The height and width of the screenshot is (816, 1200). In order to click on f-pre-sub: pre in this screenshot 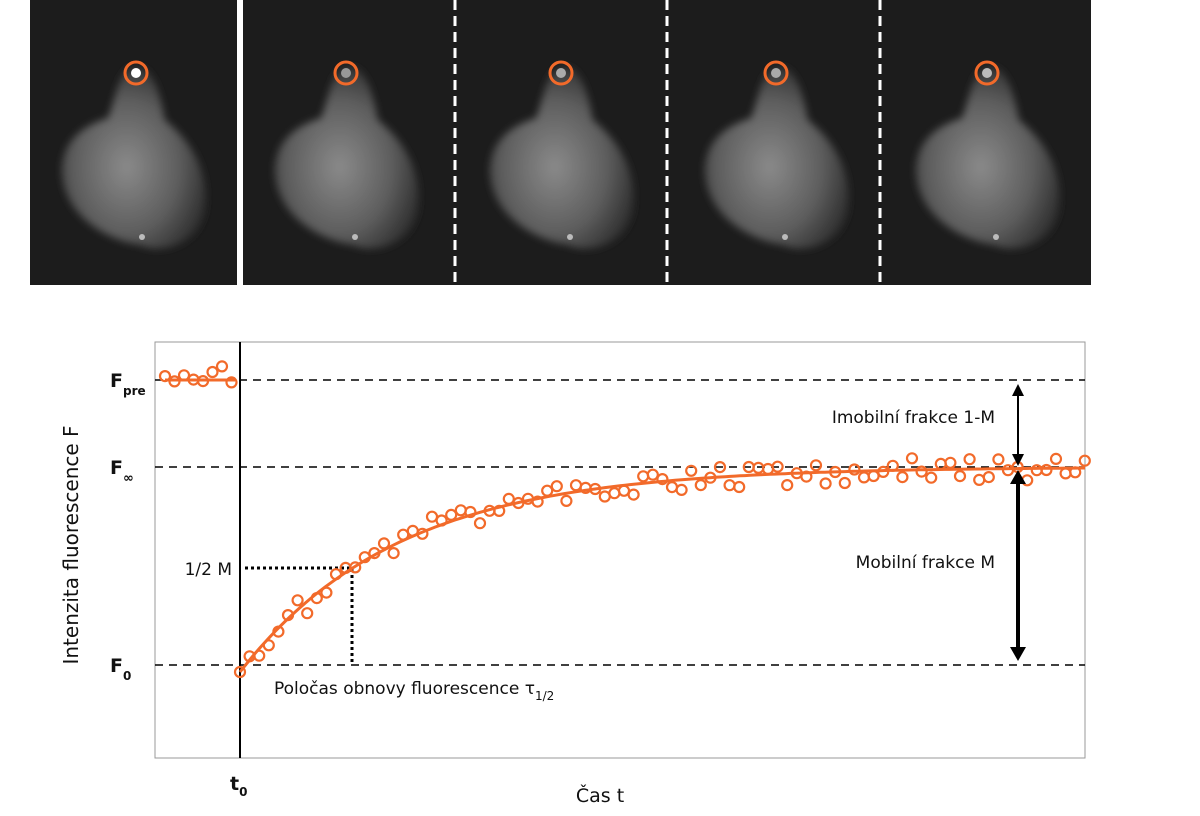, I will do `click(134, 391)`.